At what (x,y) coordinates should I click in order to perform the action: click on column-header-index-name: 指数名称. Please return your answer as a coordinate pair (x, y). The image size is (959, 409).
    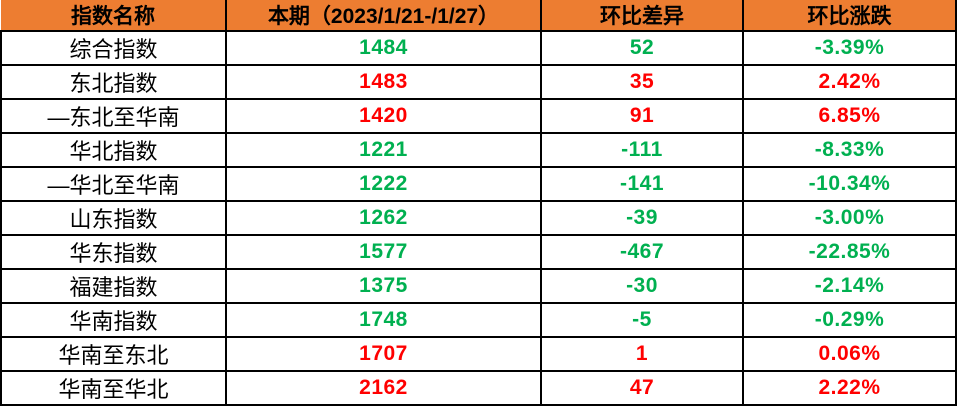
    Looking at the image, I should click on (114, 16).